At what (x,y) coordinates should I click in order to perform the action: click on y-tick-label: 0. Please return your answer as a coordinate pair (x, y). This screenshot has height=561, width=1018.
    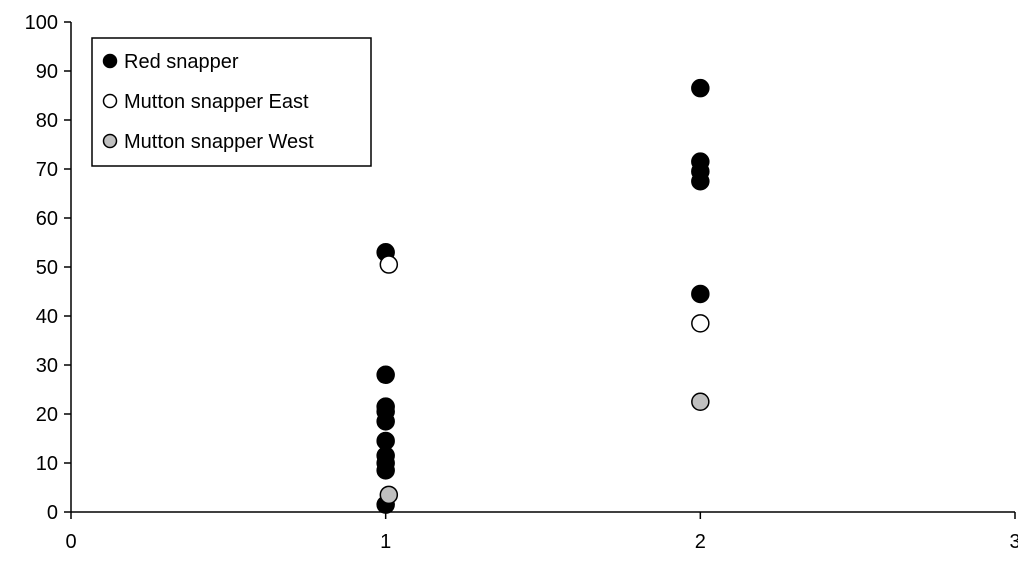
    Looking at the image, I should click on (52, 513).